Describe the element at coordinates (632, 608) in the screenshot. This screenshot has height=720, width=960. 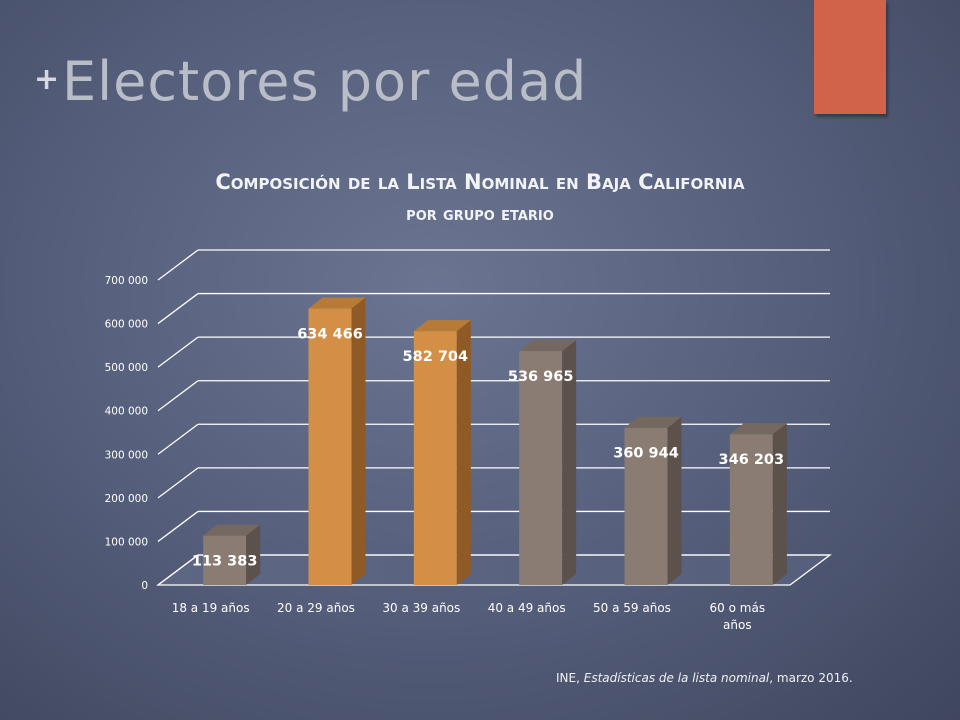
I see `x-tick-label: 50 a 59 años` at that location.